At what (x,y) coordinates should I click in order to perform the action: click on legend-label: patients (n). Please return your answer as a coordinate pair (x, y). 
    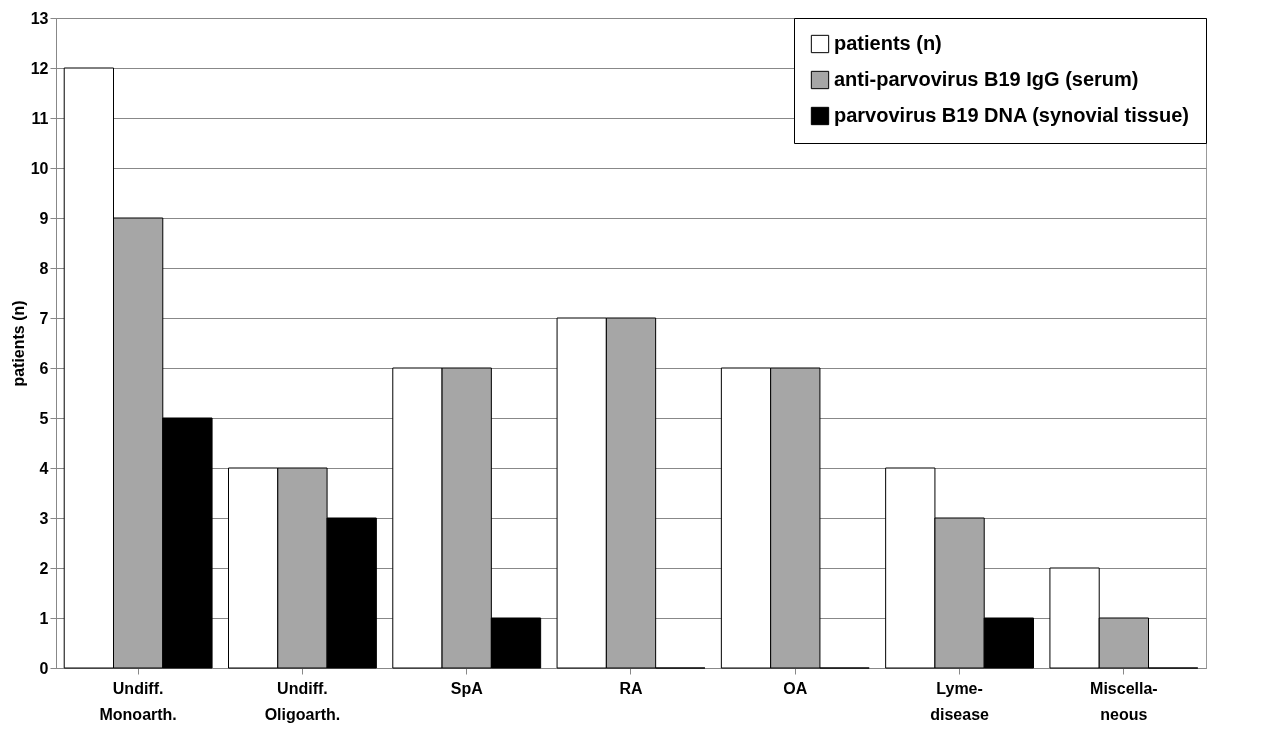
    Looking at the image, I should click on (888, 43).